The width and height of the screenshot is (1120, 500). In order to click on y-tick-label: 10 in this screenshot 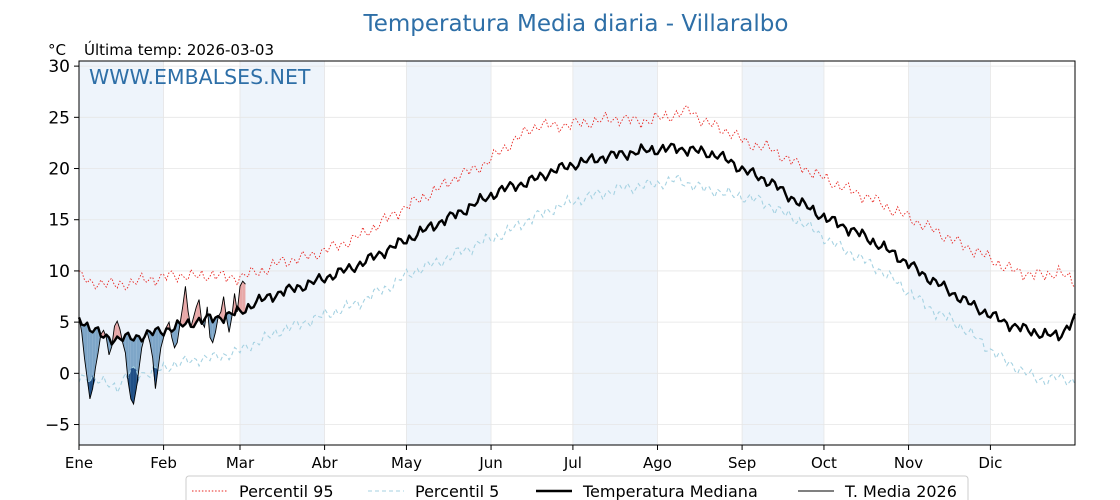, I will do `click(59, 272)`.